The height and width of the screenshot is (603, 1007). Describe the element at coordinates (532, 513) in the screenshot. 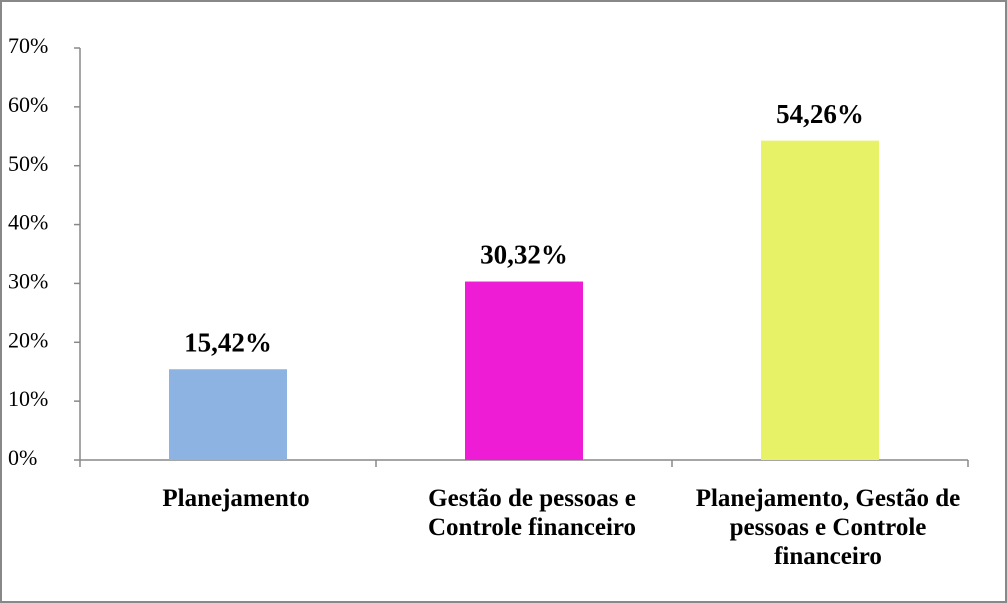

I see `x-tick-label: Gestão de pessoas e Controle financeiro` at that location.